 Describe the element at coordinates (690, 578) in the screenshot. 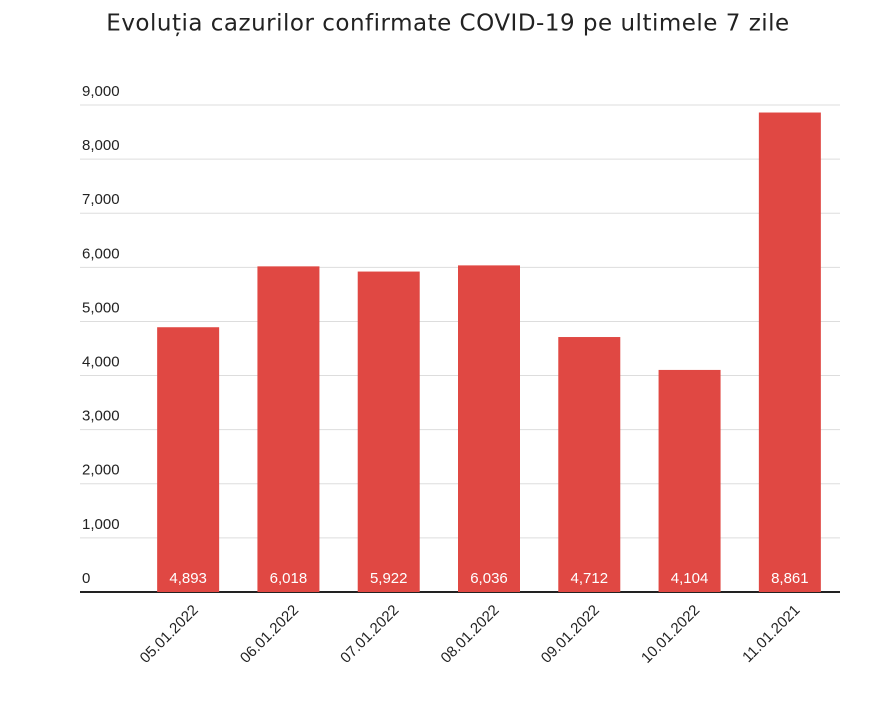

I see `value-label: 4,104` at that location.